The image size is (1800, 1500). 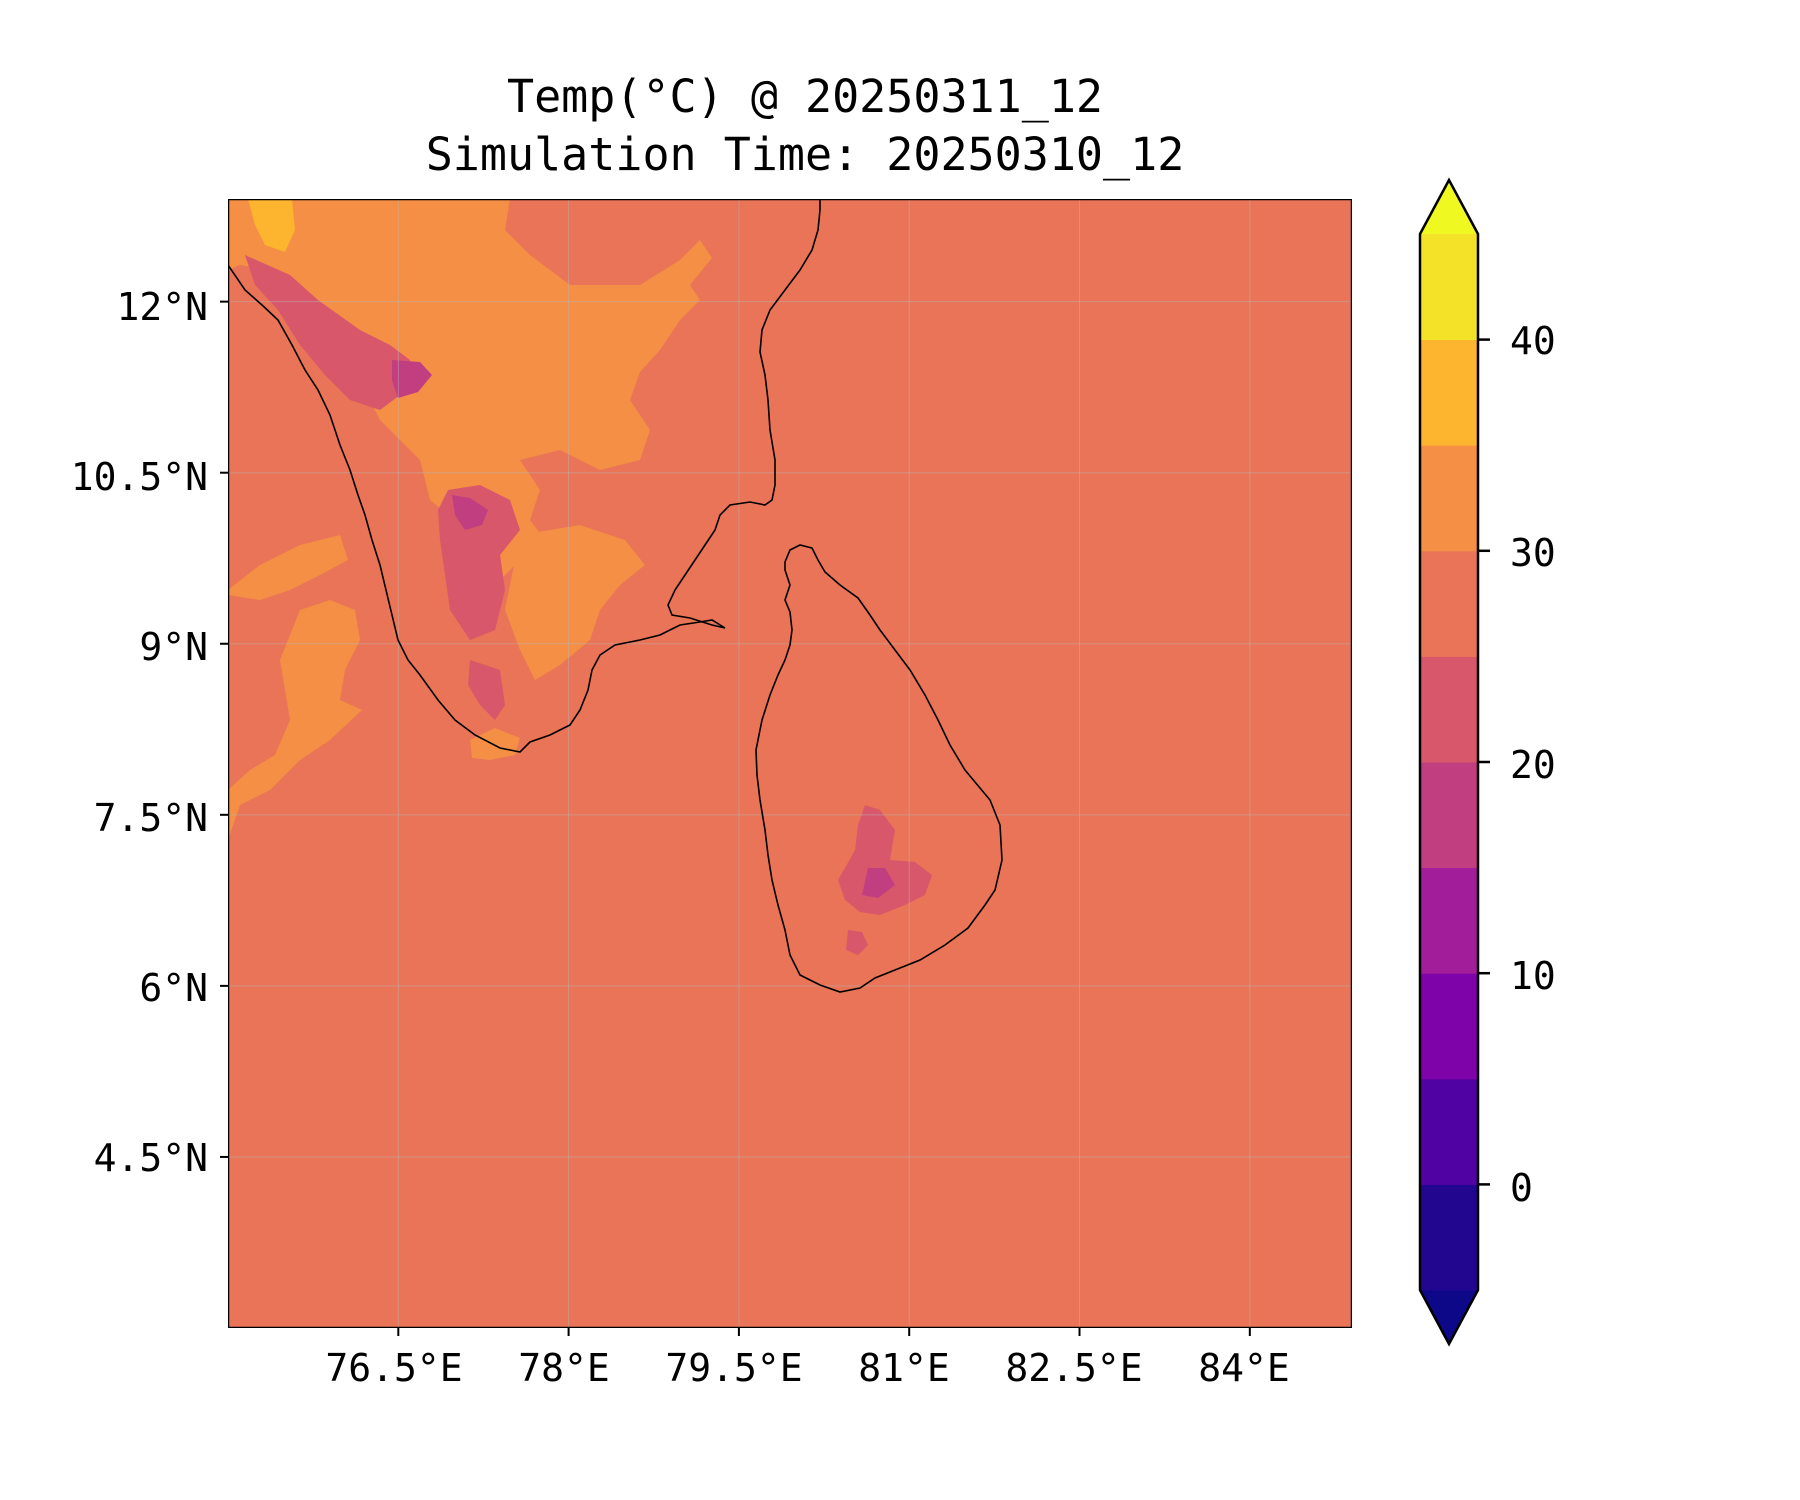 What do you see at coordinates (162, 307) in the screenshot?
I see `lat-tick-label: 12°N` at bounding box center [162, 307].